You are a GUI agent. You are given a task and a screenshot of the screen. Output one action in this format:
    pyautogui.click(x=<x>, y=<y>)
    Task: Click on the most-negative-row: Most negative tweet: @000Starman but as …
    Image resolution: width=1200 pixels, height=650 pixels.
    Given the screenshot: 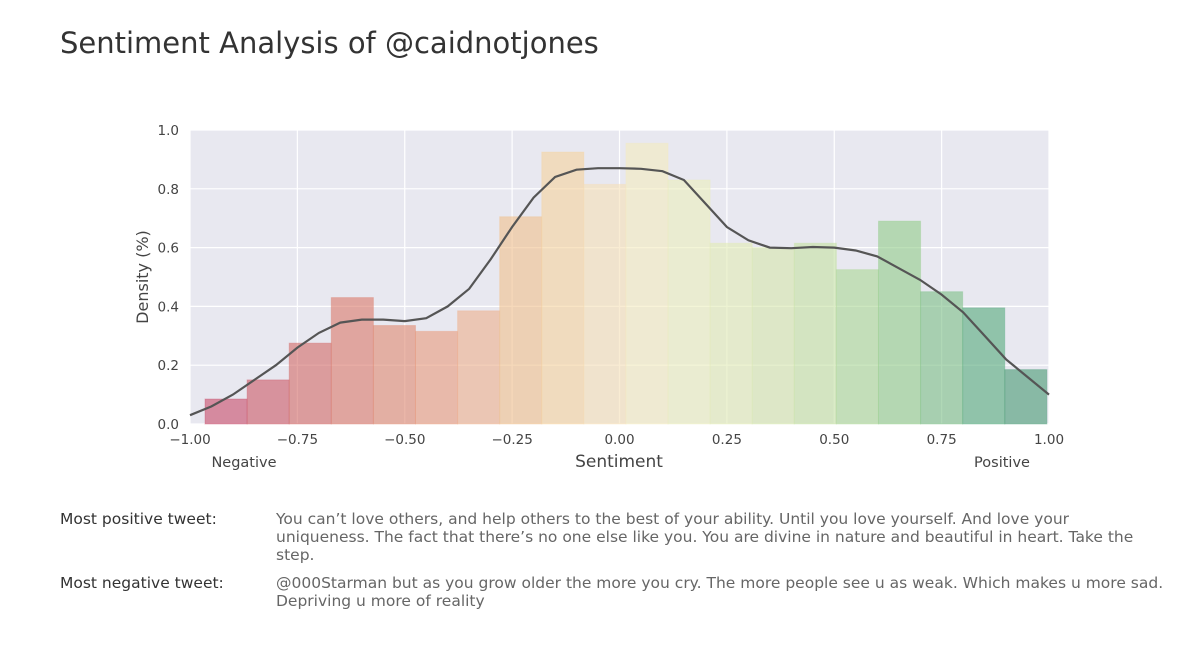 What is the action you would take?
    pyautogui.click(x=620, y=592)
    